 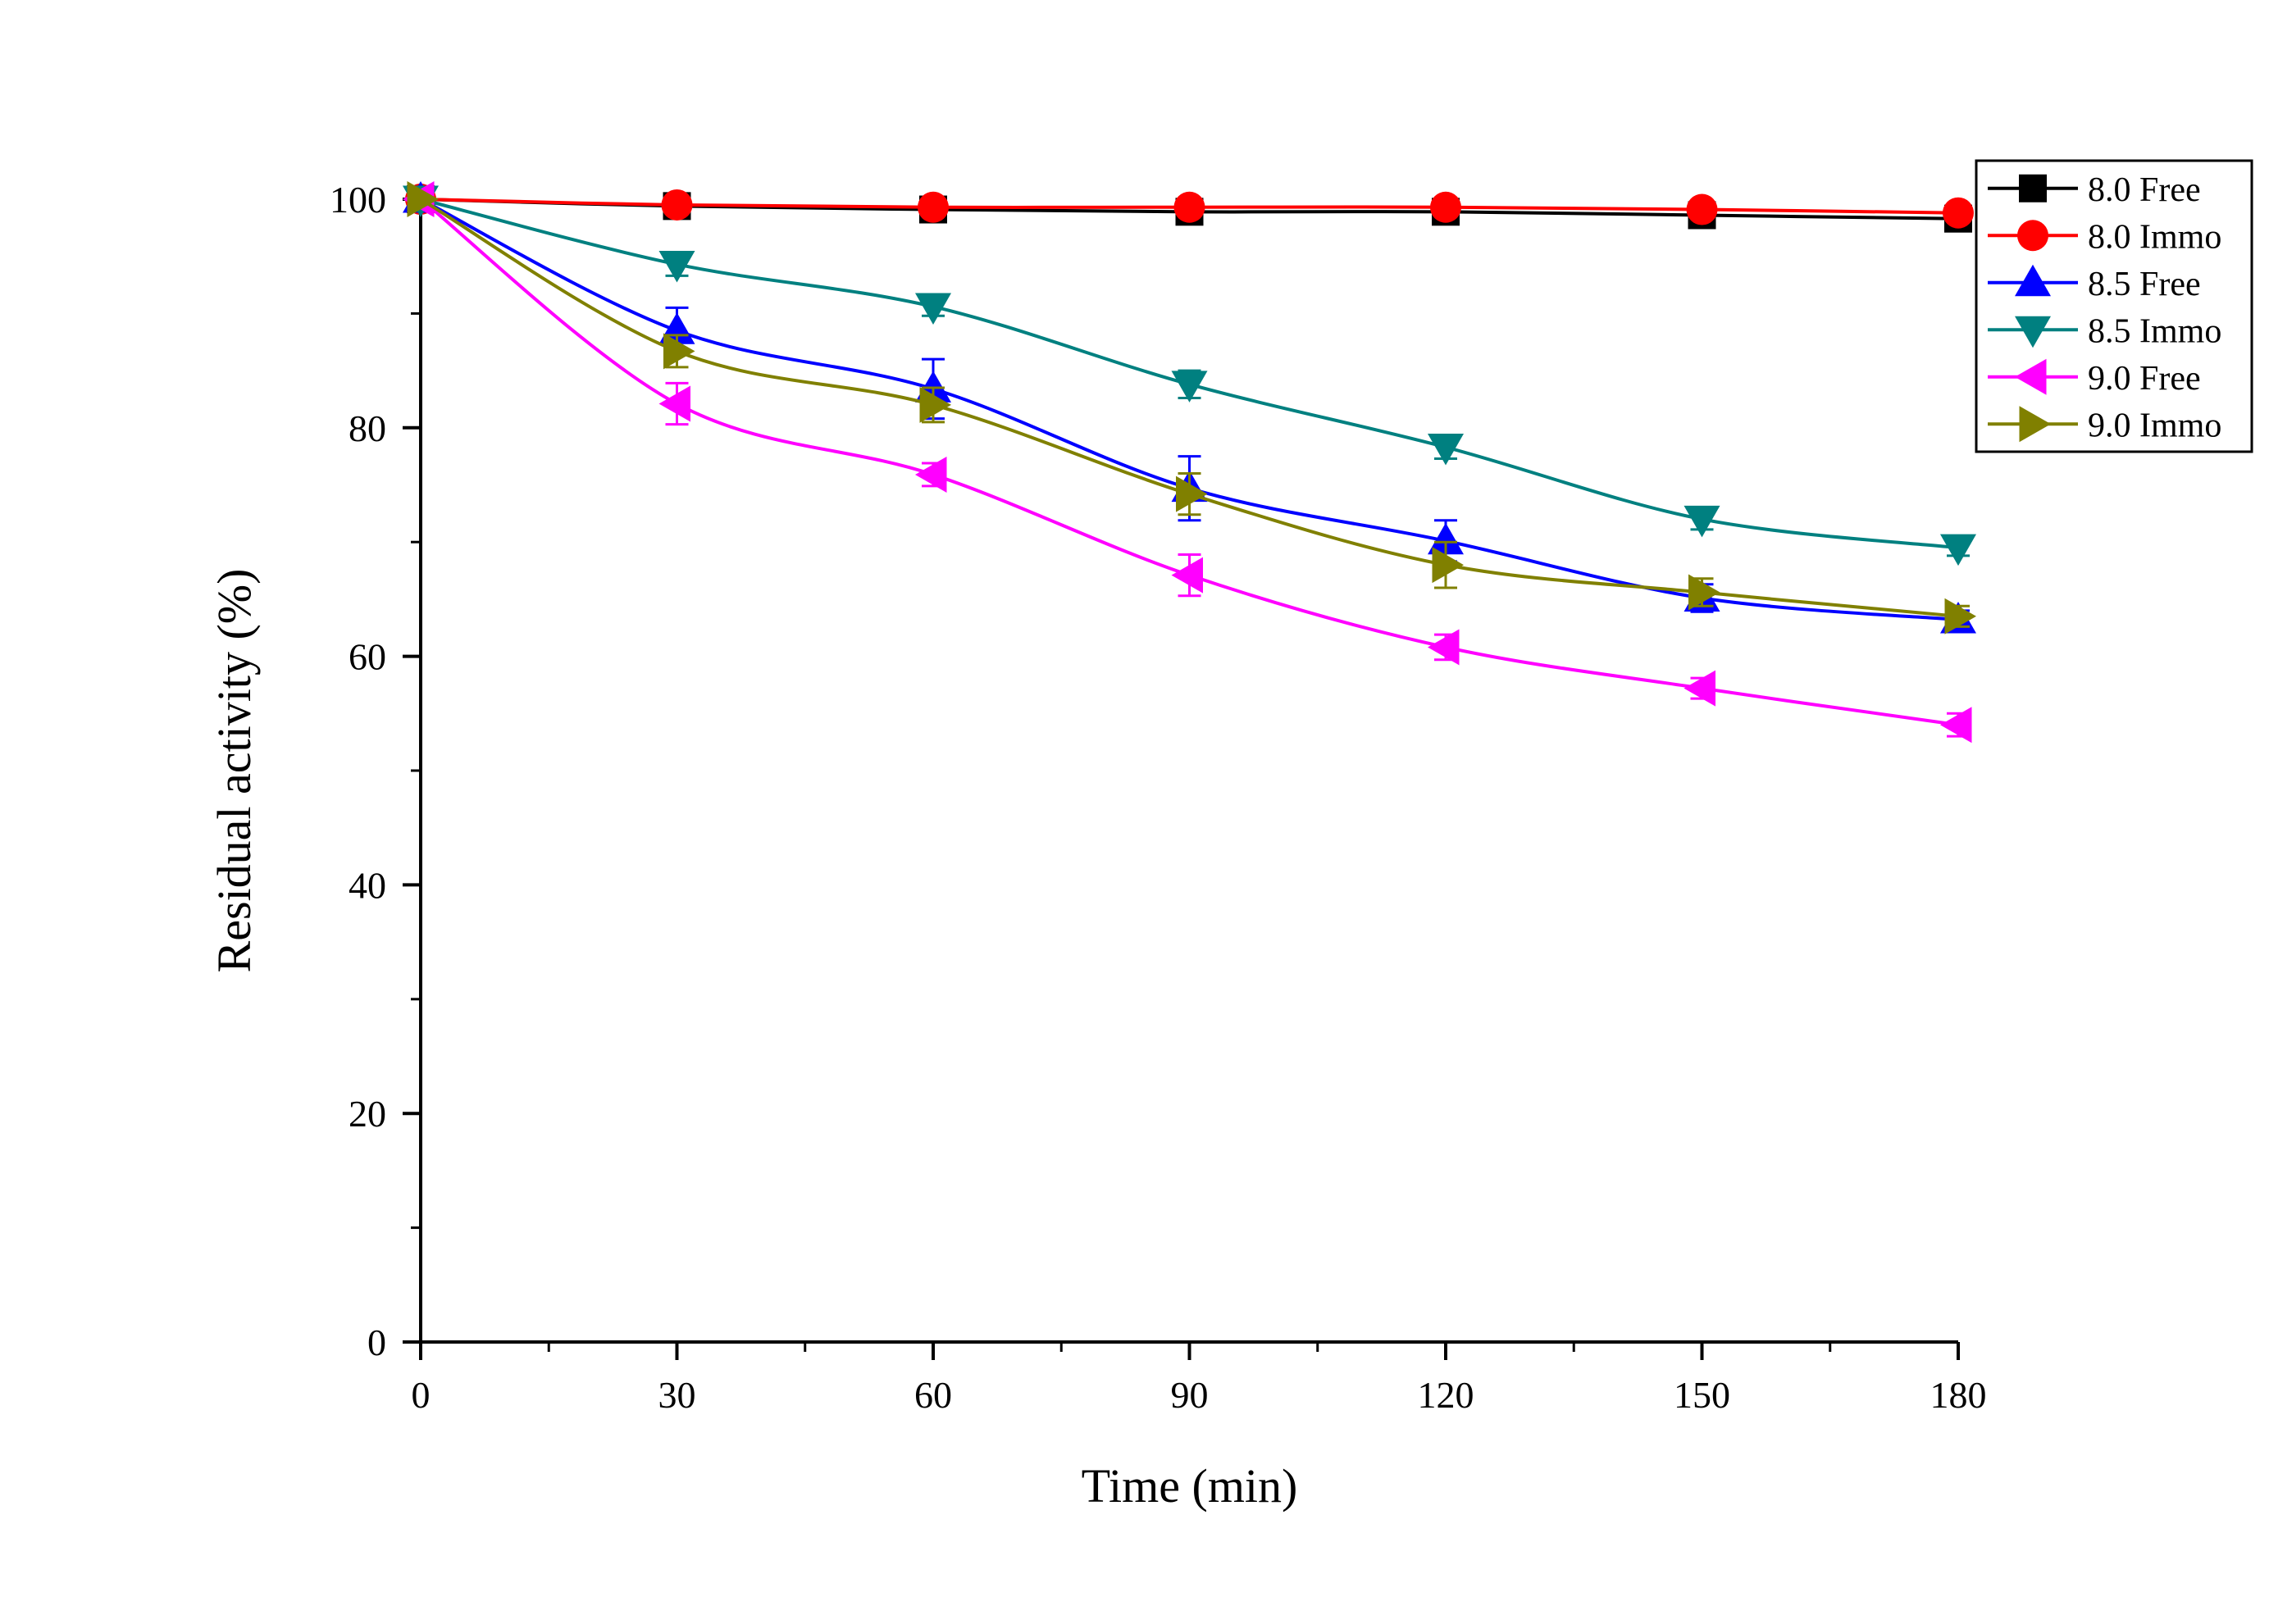 What do you see at coordinates (2145, 190) in the screenshot?
I see `legend-label: 8.0 Free` at bounding box center [2145, 190].